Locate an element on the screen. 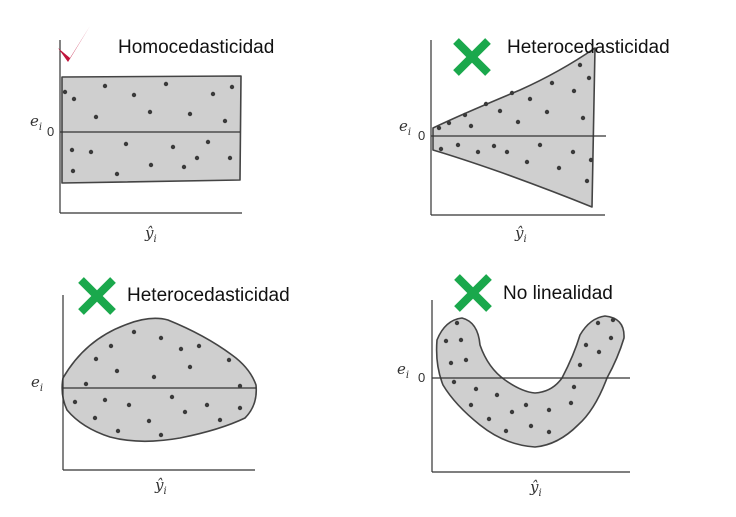 The image size is (736, 517). panel-title: Homocedasticidad is located at coordinates (196, 47).